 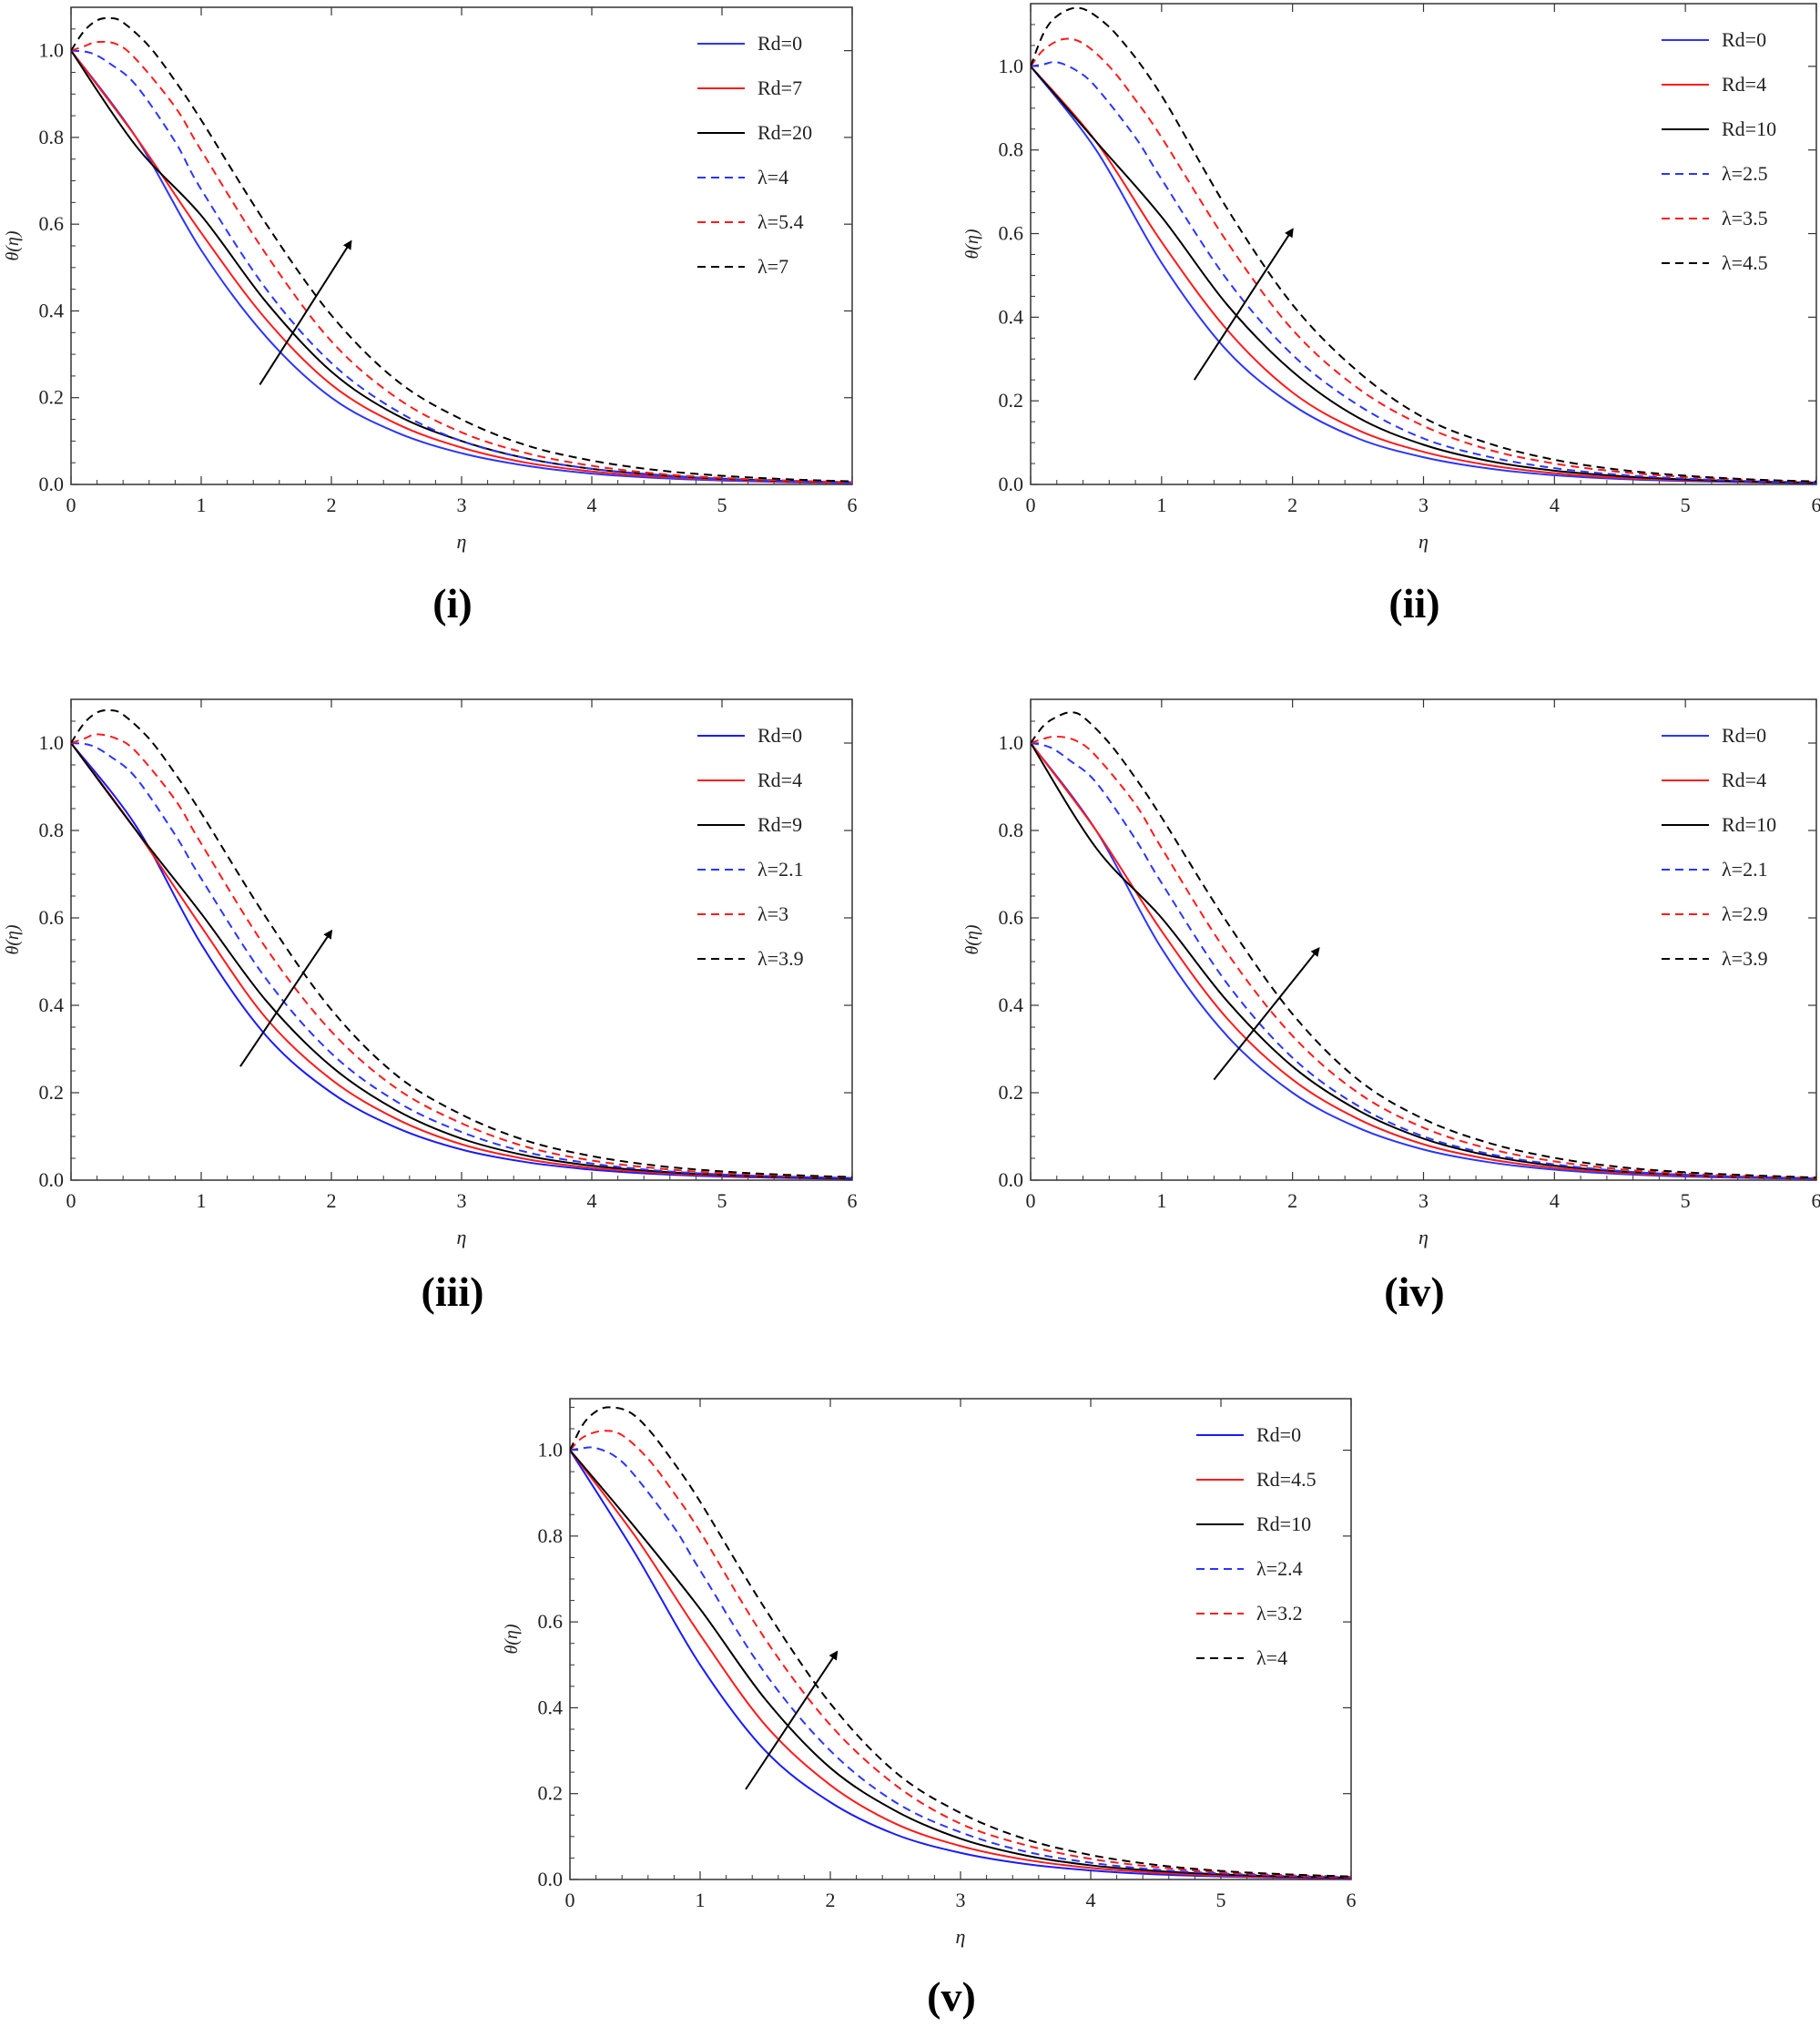 What do you see at coordinates (1272, 1657) in the screenshot?
I see `legend-label: λ=4` at bounding box center [1272, 1657].